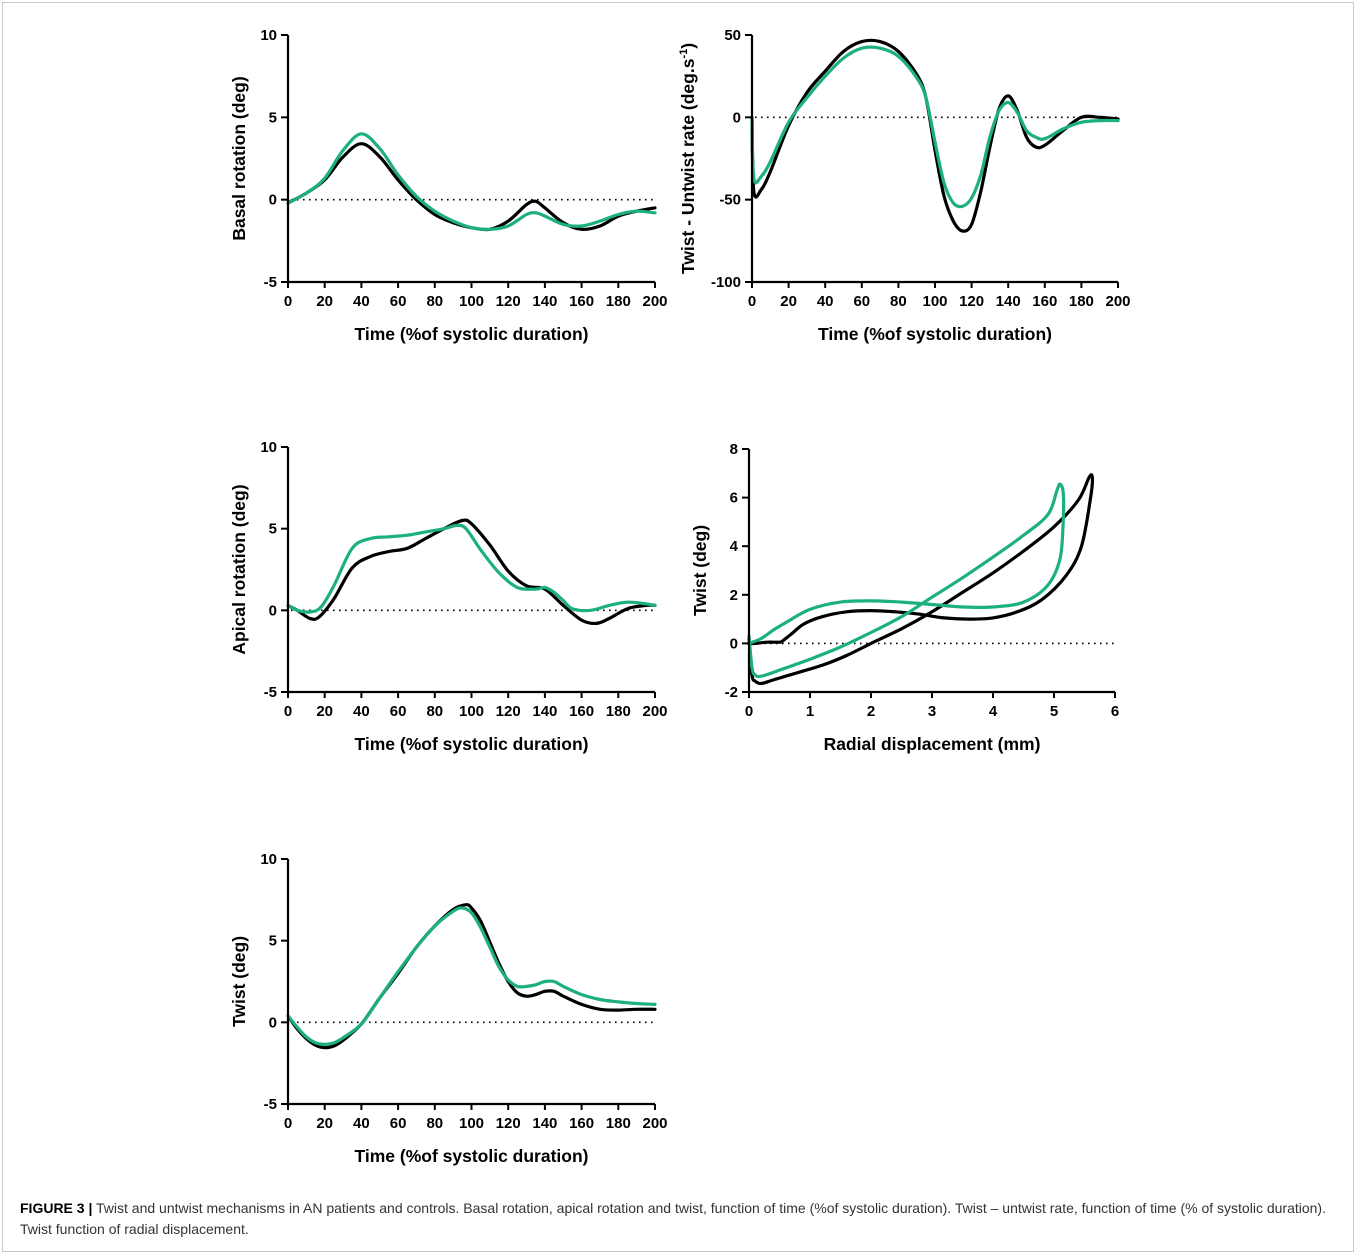  What do you see at coordinates (731, 692) in the screenshot?
I see `y-tick-label: -2` at bounding box center [731, 692].